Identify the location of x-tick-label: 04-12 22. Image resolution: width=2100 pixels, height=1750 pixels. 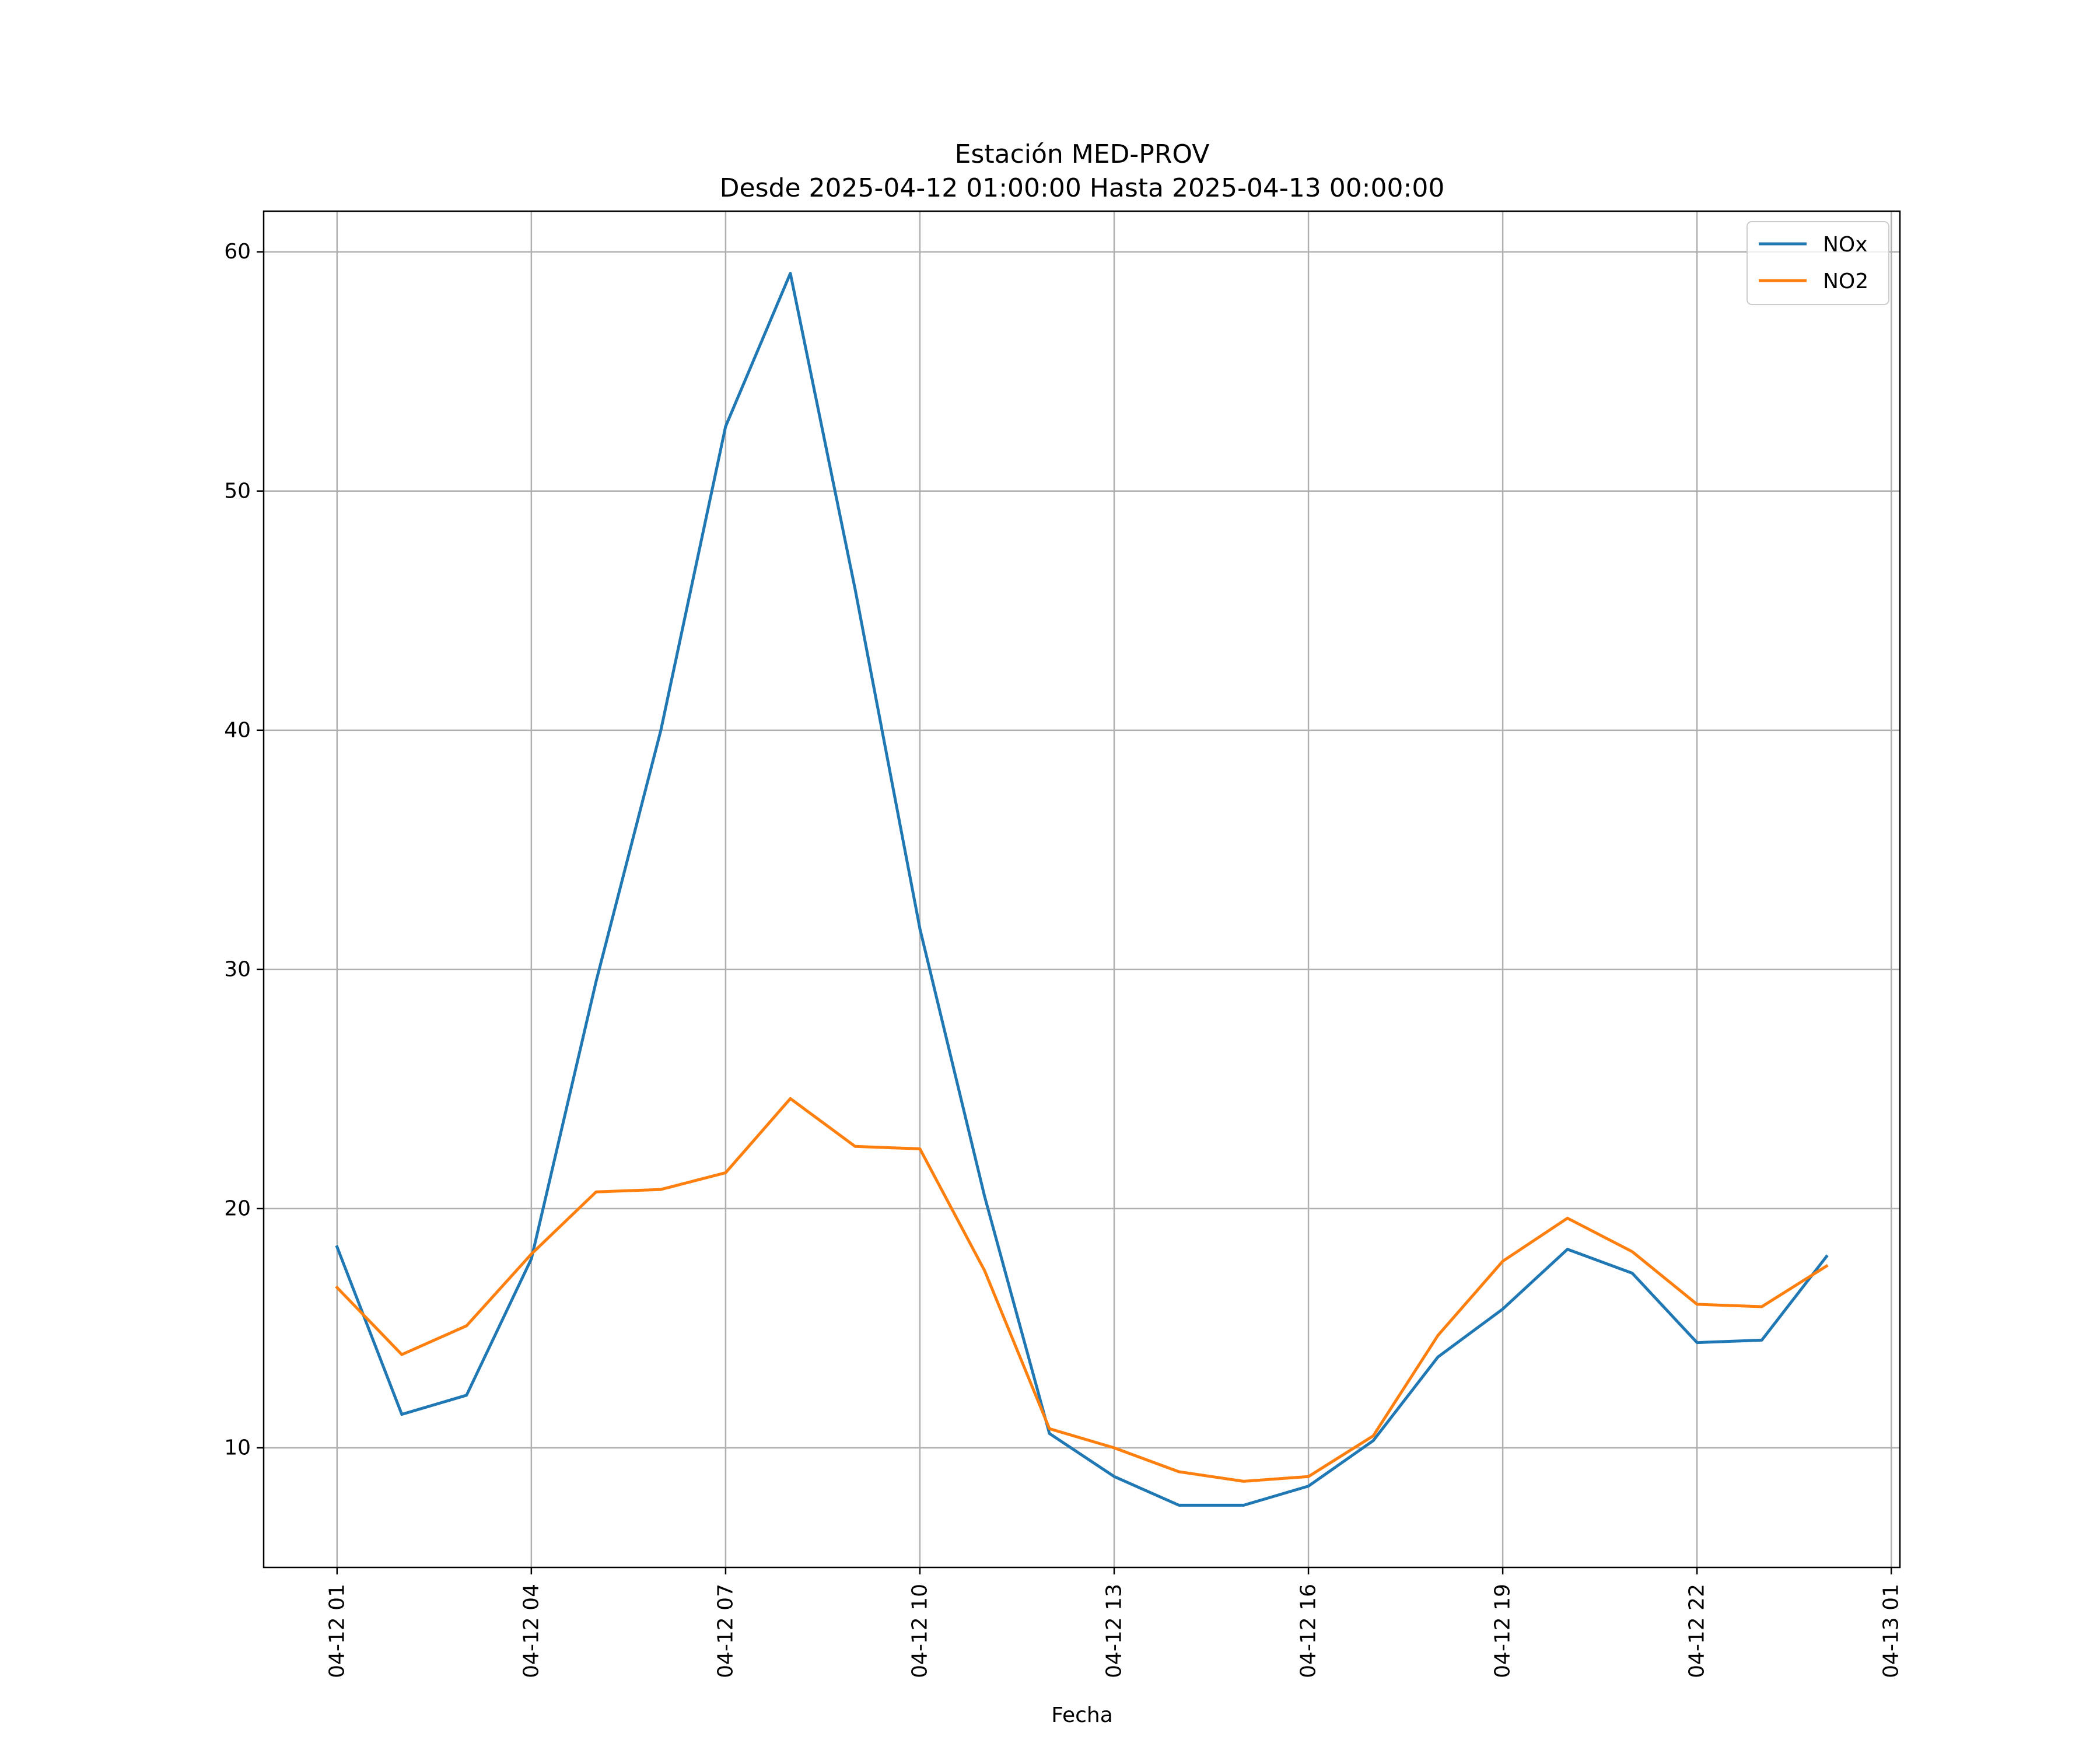
(1697, 1631).